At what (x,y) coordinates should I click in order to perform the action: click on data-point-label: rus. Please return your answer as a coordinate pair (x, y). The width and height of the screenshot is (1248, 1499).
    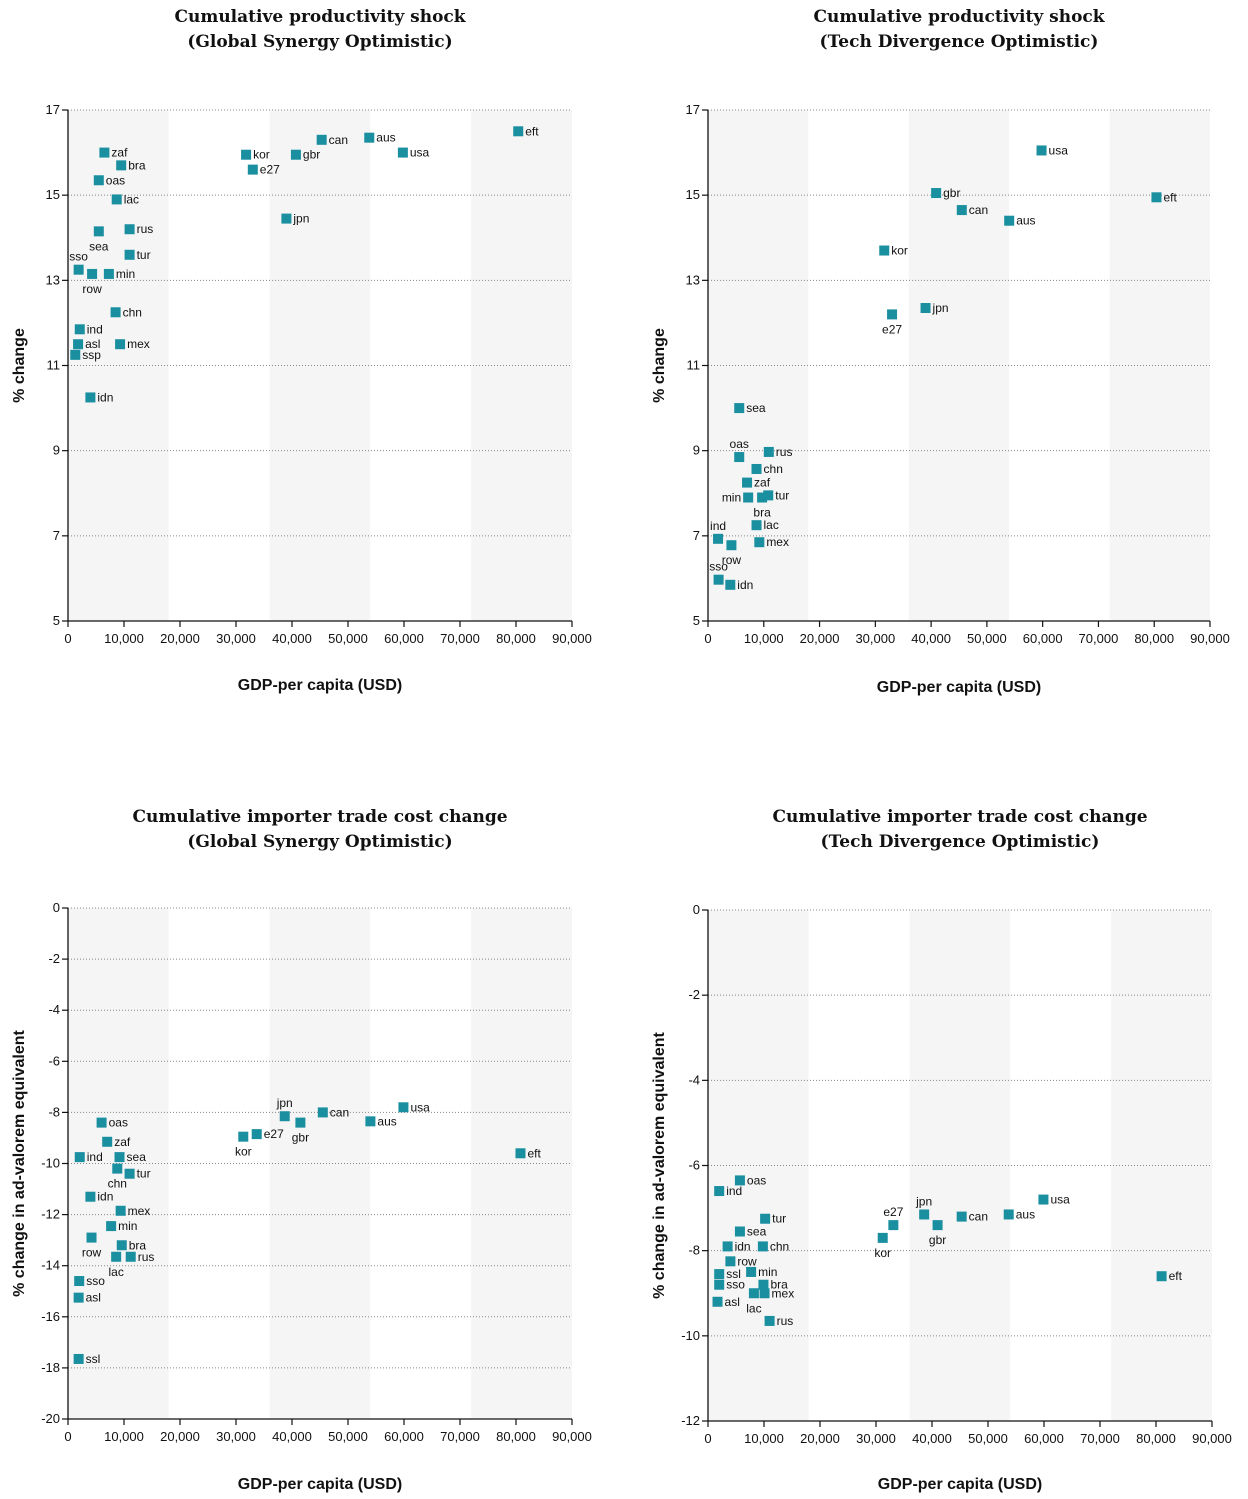
    Looking at the image, I should click on (784, 452).